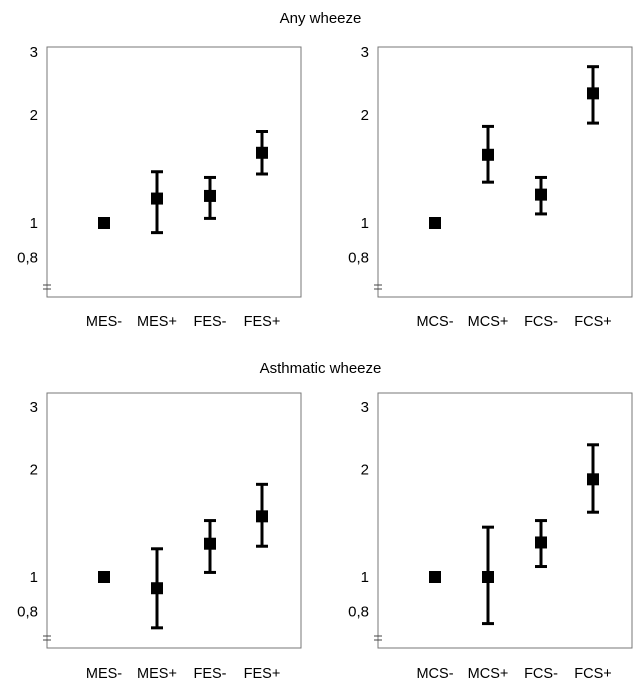 Image resolution: width=641 pixels, height=682 pixels. I want to click on section-title-any-wheeze: Any wheeze, so click(320, 18).